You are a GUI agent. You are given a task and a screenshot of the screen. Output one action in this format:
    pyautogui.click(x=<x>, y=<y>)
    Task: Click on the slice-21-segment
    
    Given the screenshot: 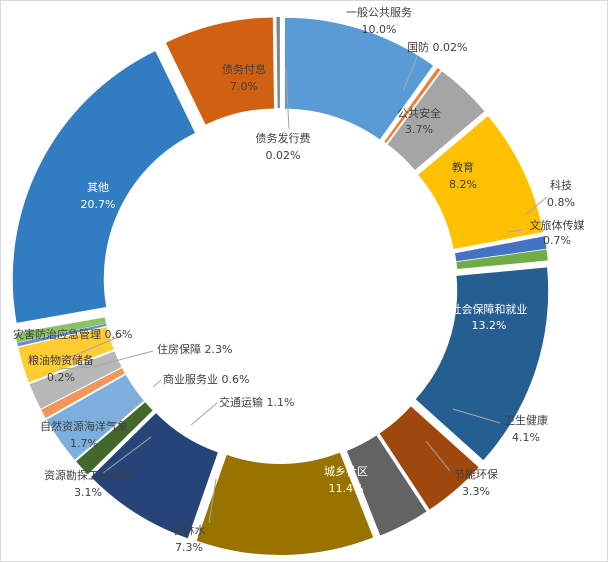 What is the action you would take?
    pyautogui.click(x=278, y=63)
    